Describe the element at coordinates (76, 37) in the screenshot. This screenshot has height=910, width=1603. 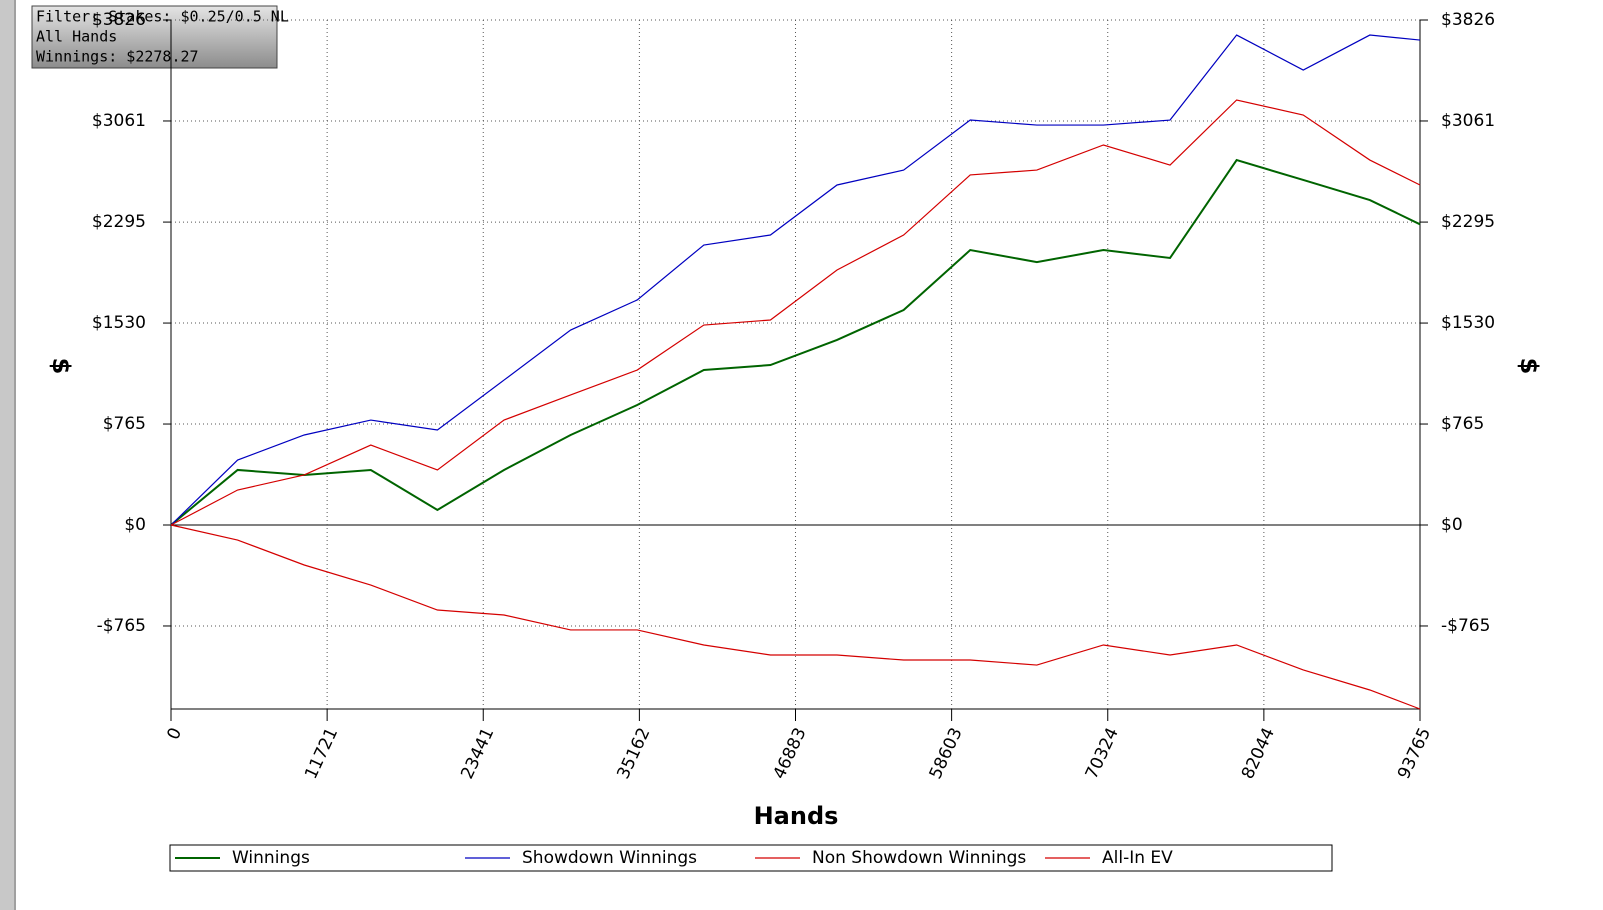
I see `filter-line: All Hands` at that location.